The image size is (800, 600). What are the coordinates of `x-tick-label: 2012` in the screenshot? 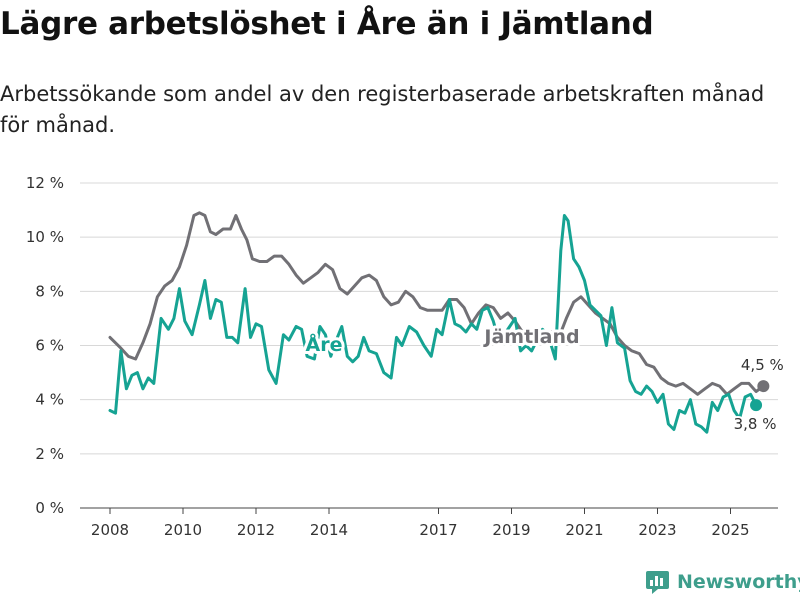 It's located at (256, 530).